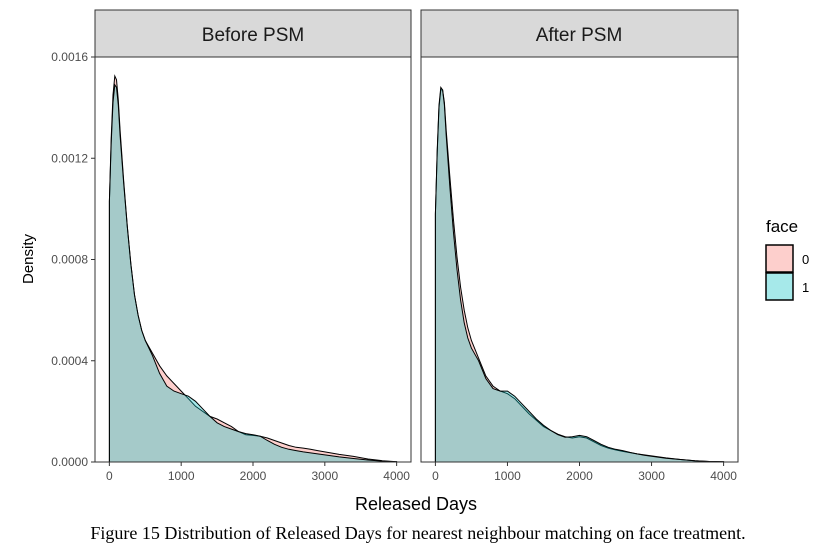  Describe the element at coordinates (396, 476) in the screenshot. I see `x-tick-label-before-psm-4000: 4000` at that location.